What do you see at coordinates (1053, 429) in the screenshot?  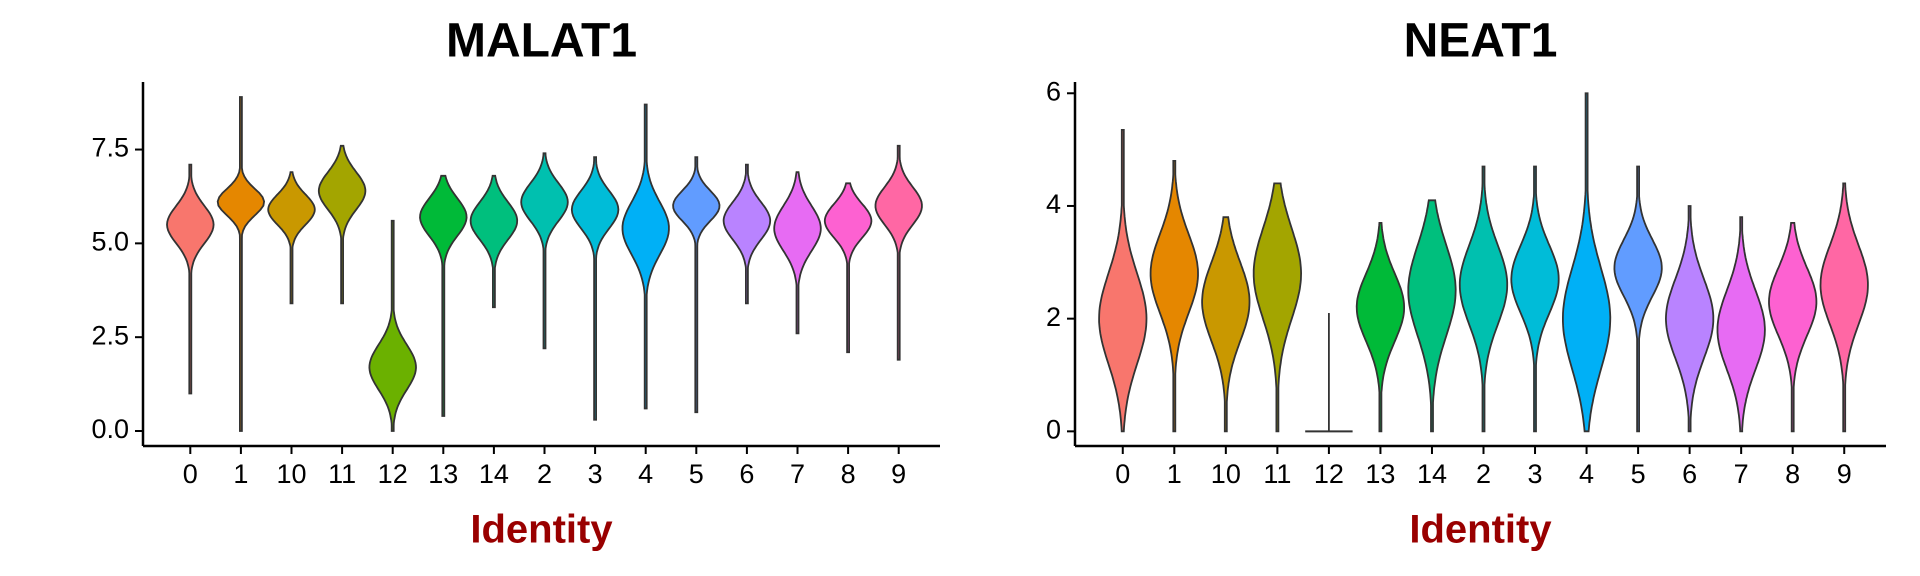 I see `y-tick-label: 0` at bounding box center [1053, 429].